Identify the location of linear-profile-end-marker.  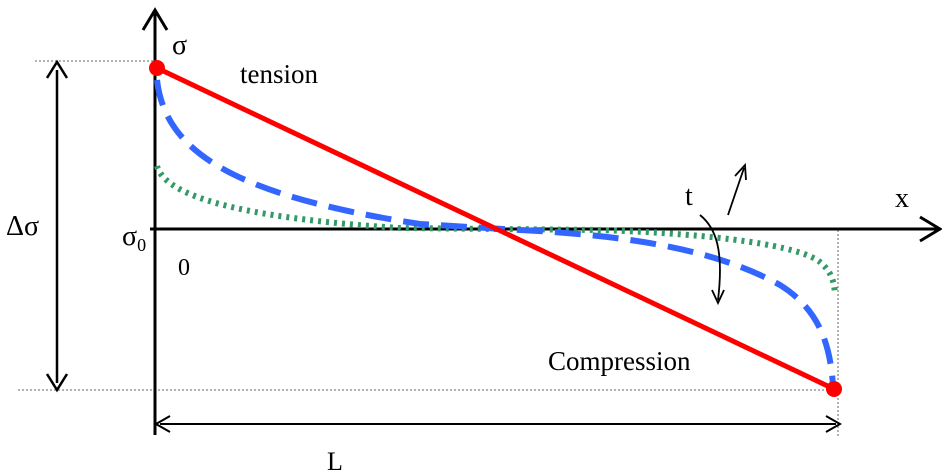
(834, 389).